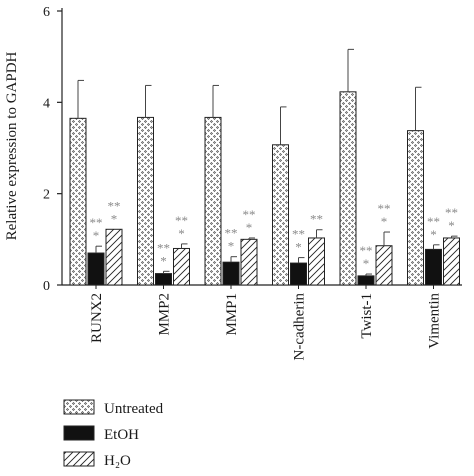  Describe the element at coordinates (79, 459) in the screenshot. I see `legend-swatch-hatch` at that location.